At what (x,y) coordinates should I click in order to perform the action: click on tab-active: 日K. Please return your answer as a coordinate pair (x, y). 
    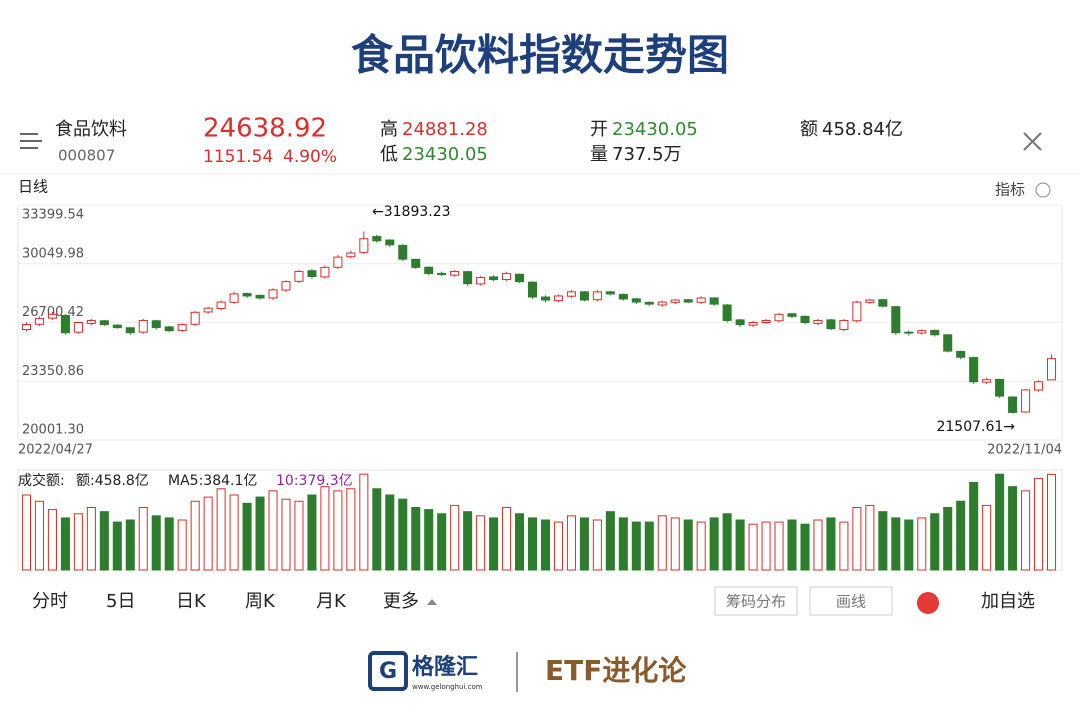
    Looking at the image, I should click on (191, 601).